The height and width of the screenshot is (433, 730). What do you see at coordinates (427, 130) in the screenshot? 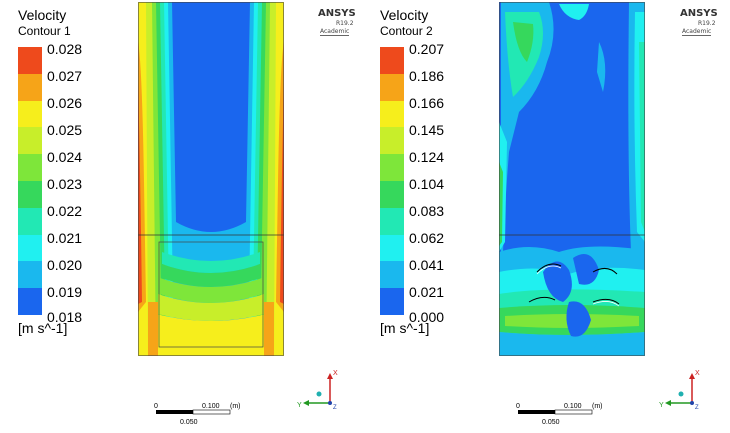
I see `legend-tick: 0.145` at bounding box center [427, 130].